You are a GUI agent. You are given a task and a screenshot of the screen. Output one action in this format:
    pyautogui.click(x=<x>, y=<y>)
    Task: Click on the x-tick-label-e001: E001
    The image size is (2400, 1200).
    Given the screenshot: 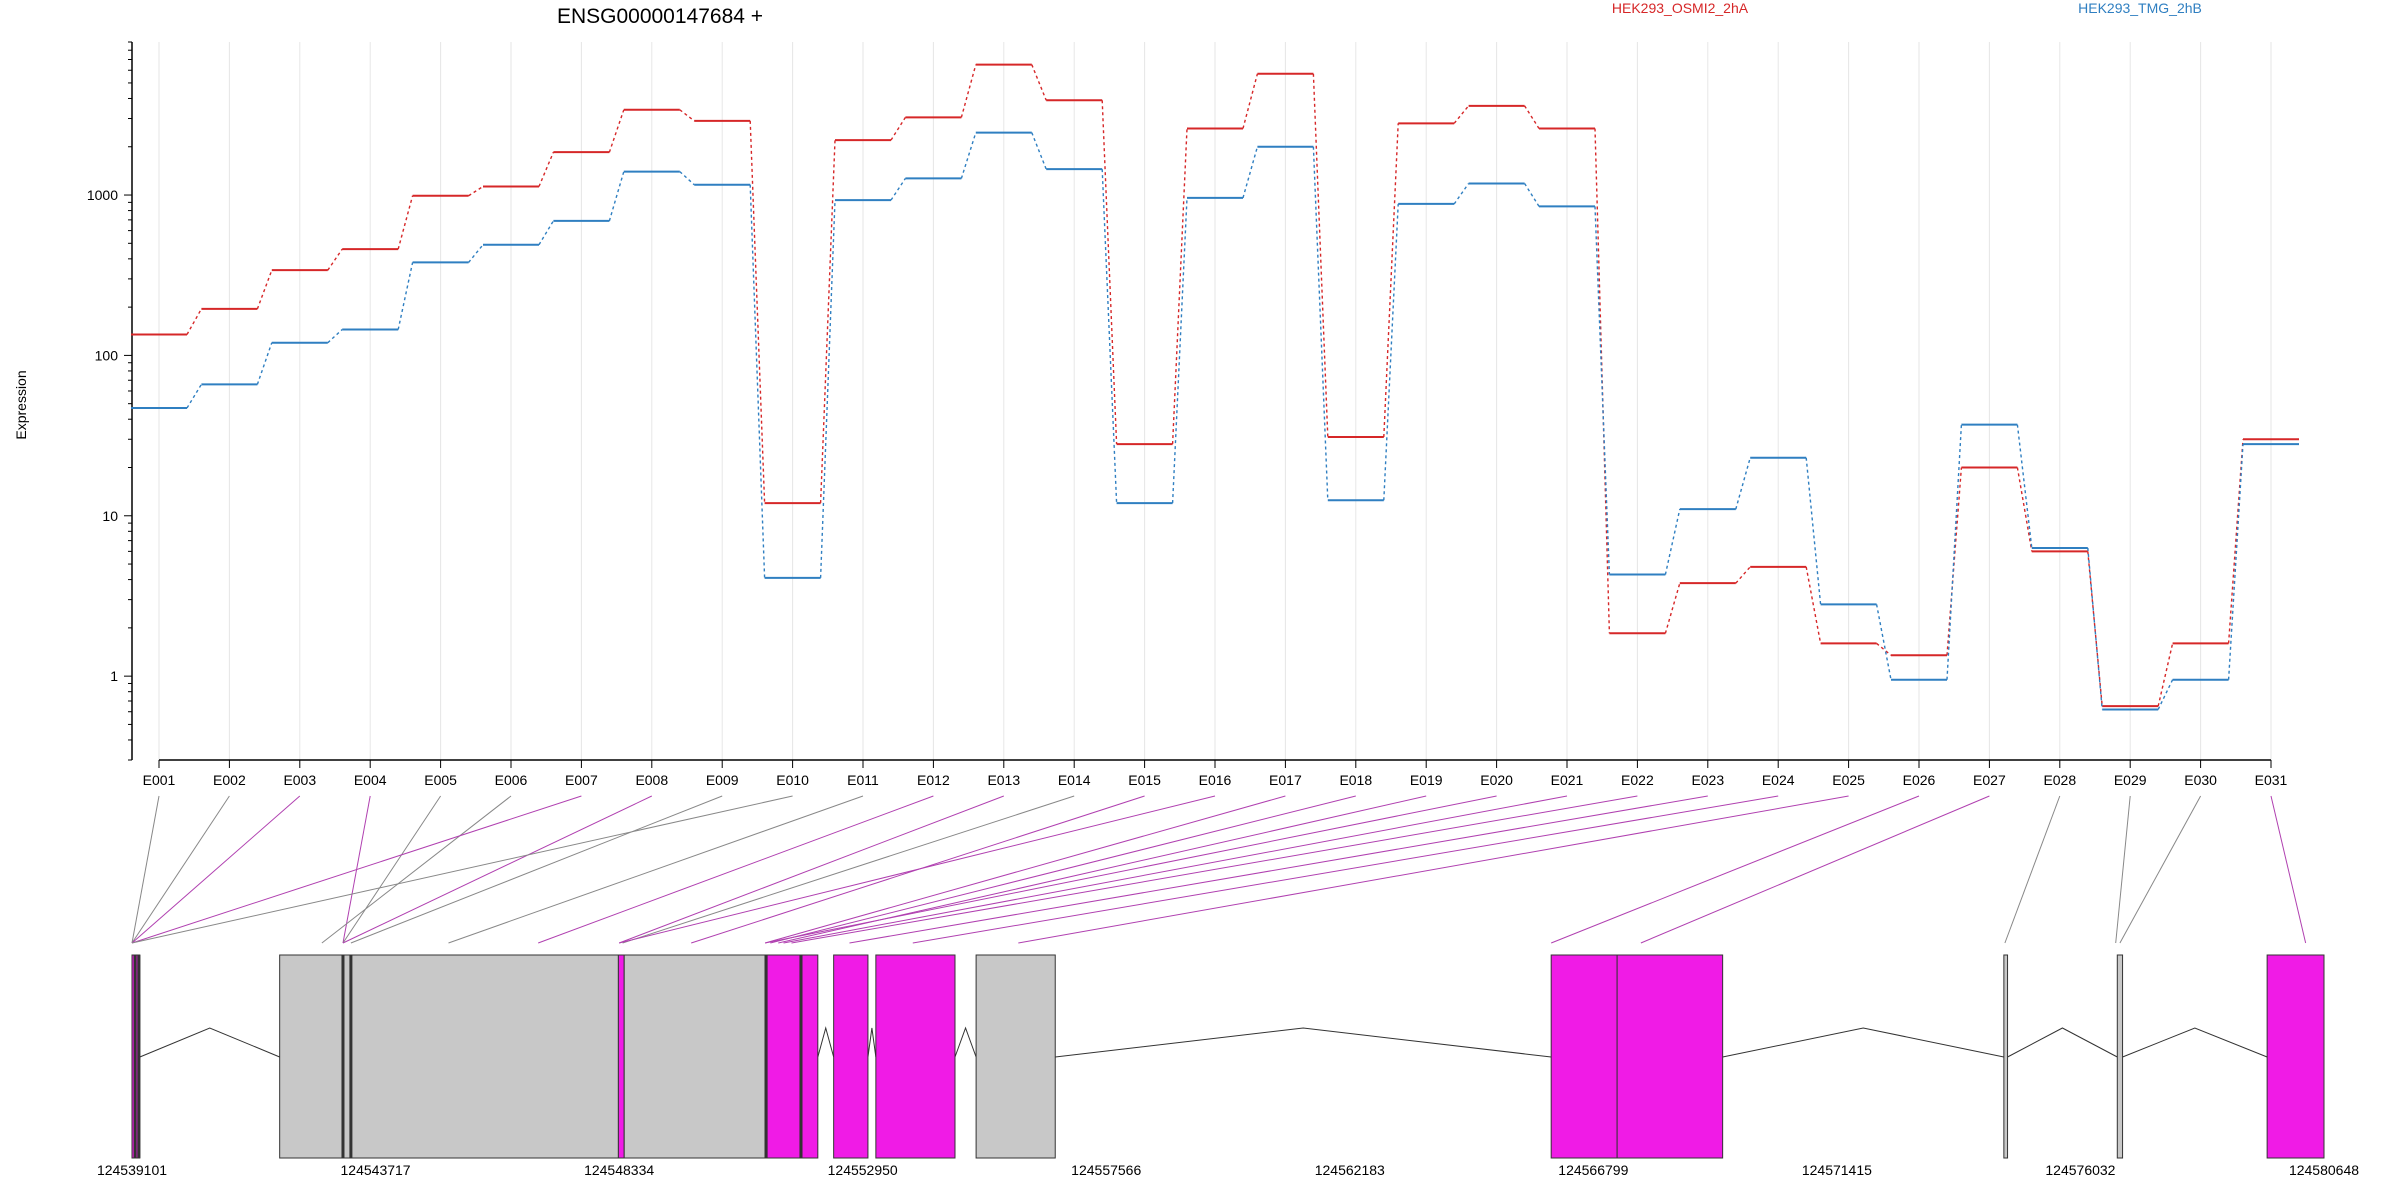 What is the action you would take?
    pyautogui.click(x=159, y=780)
    